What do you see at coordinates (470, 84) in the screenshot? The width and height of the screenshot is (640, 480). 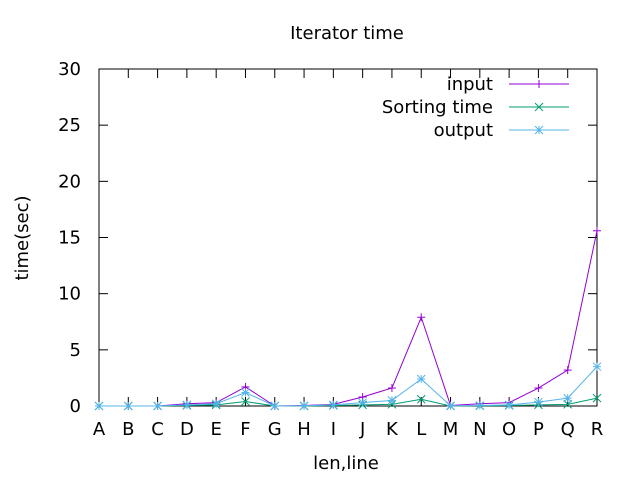 I see `legend-label: input` at bounding box center [470, 84].